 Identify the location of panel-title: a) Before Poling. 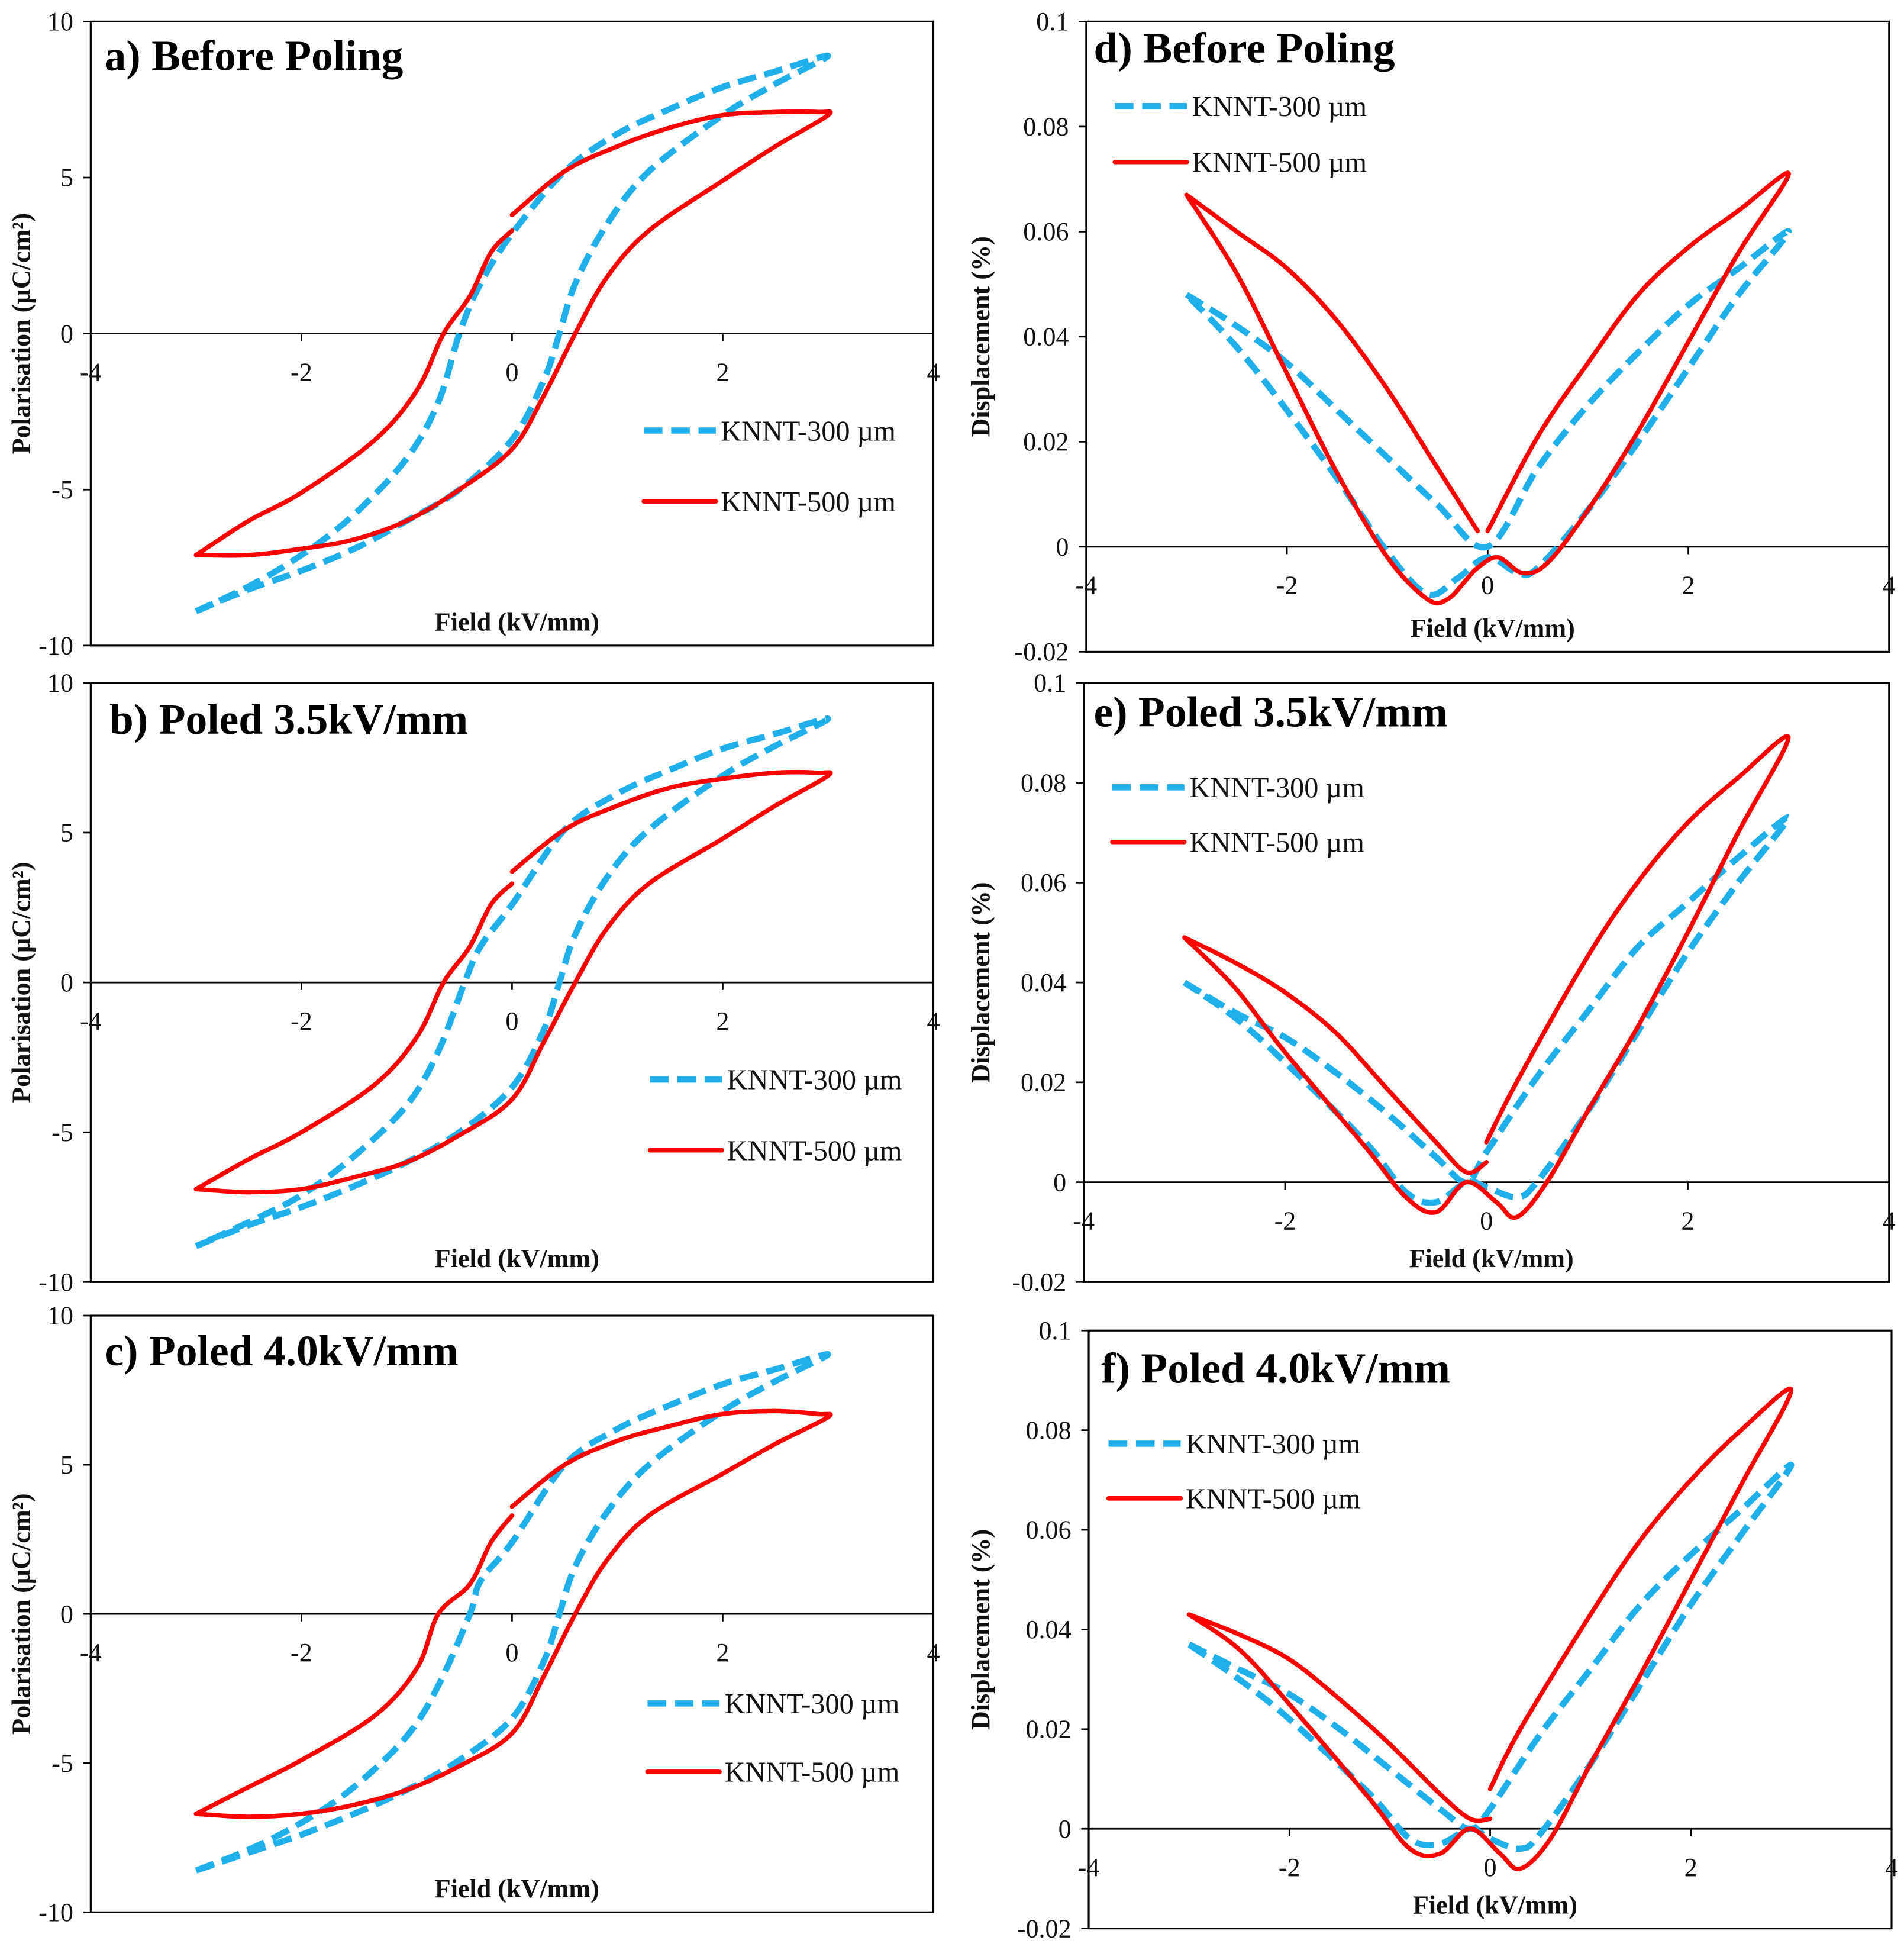
(254, 55).